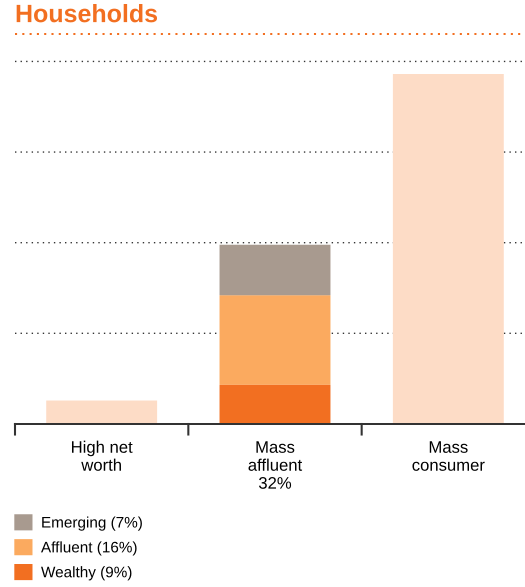  I want to click on legend-label: Affluent (16%), so click(89, 548).